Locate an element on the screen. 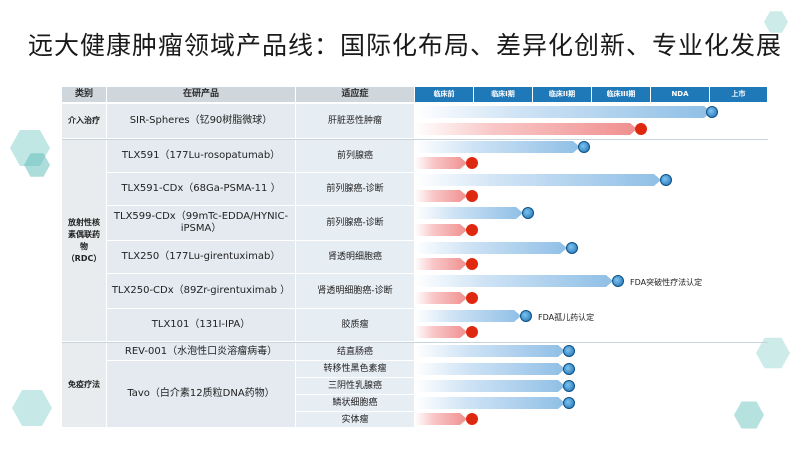  indication-tnbc: 三阴性乳腺癌 is located at coordinates (355, 386).